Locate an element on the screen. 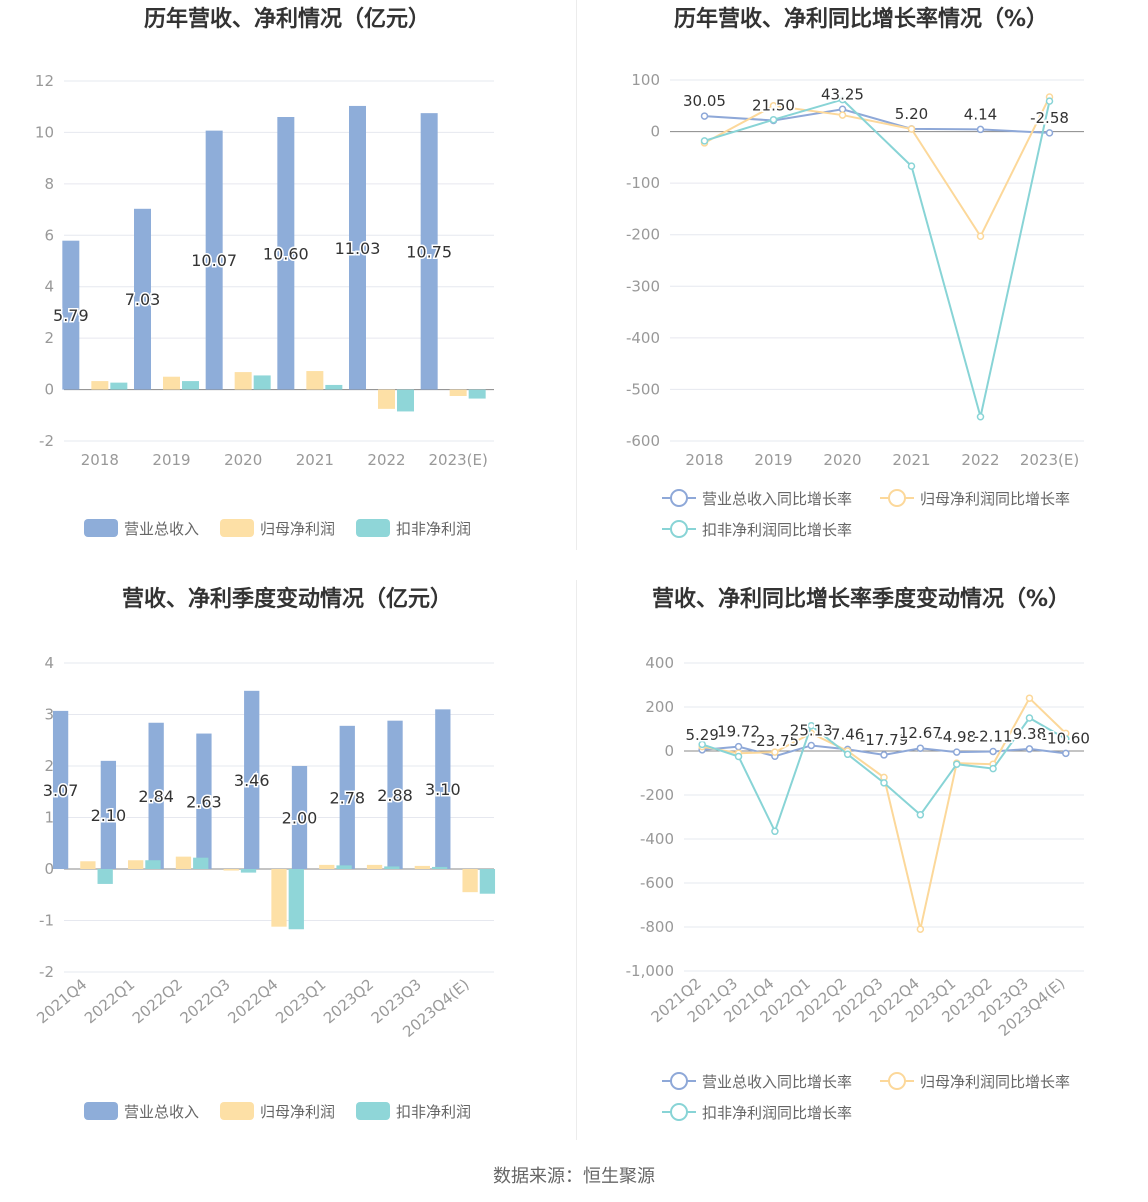  data-label: 3.10 is located at coordinates (443, 789).